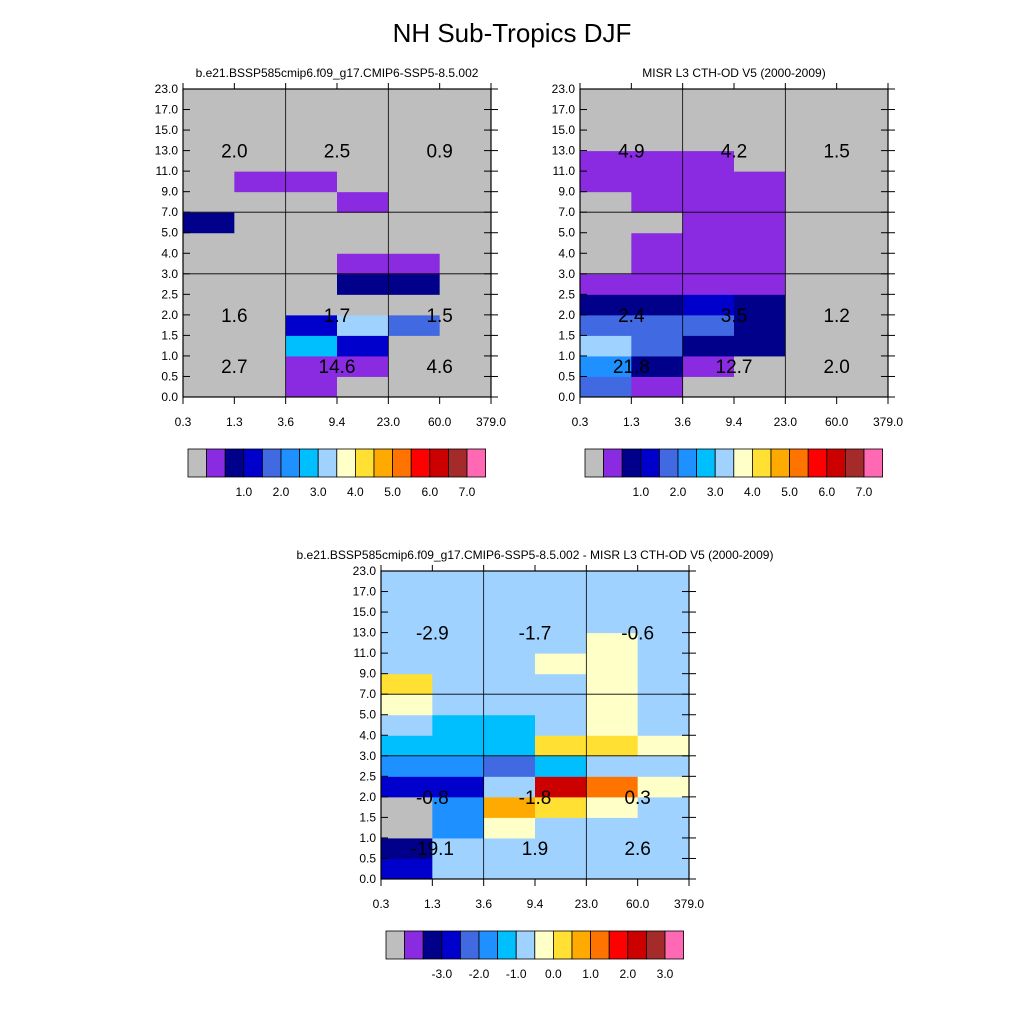 Image resolution: width=1024 pixels, height=1024 pixels. Describe the element at coordinates (355, 492) in the screenshot. I see `colorbar-label: 4.0` at that location.